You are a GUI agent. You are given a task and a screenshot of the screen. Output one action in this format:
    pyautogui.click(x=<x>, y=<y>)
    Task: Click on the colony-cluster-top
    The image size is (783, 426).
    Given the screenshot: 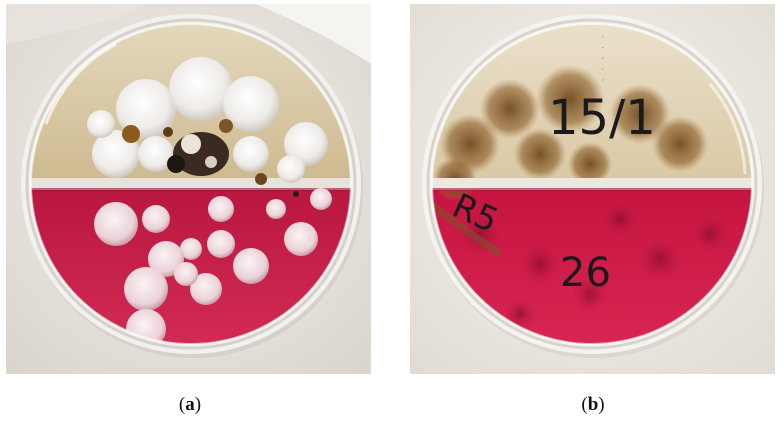 What is the action you would take?
    pyautogui.click(x=207, y=121)
    